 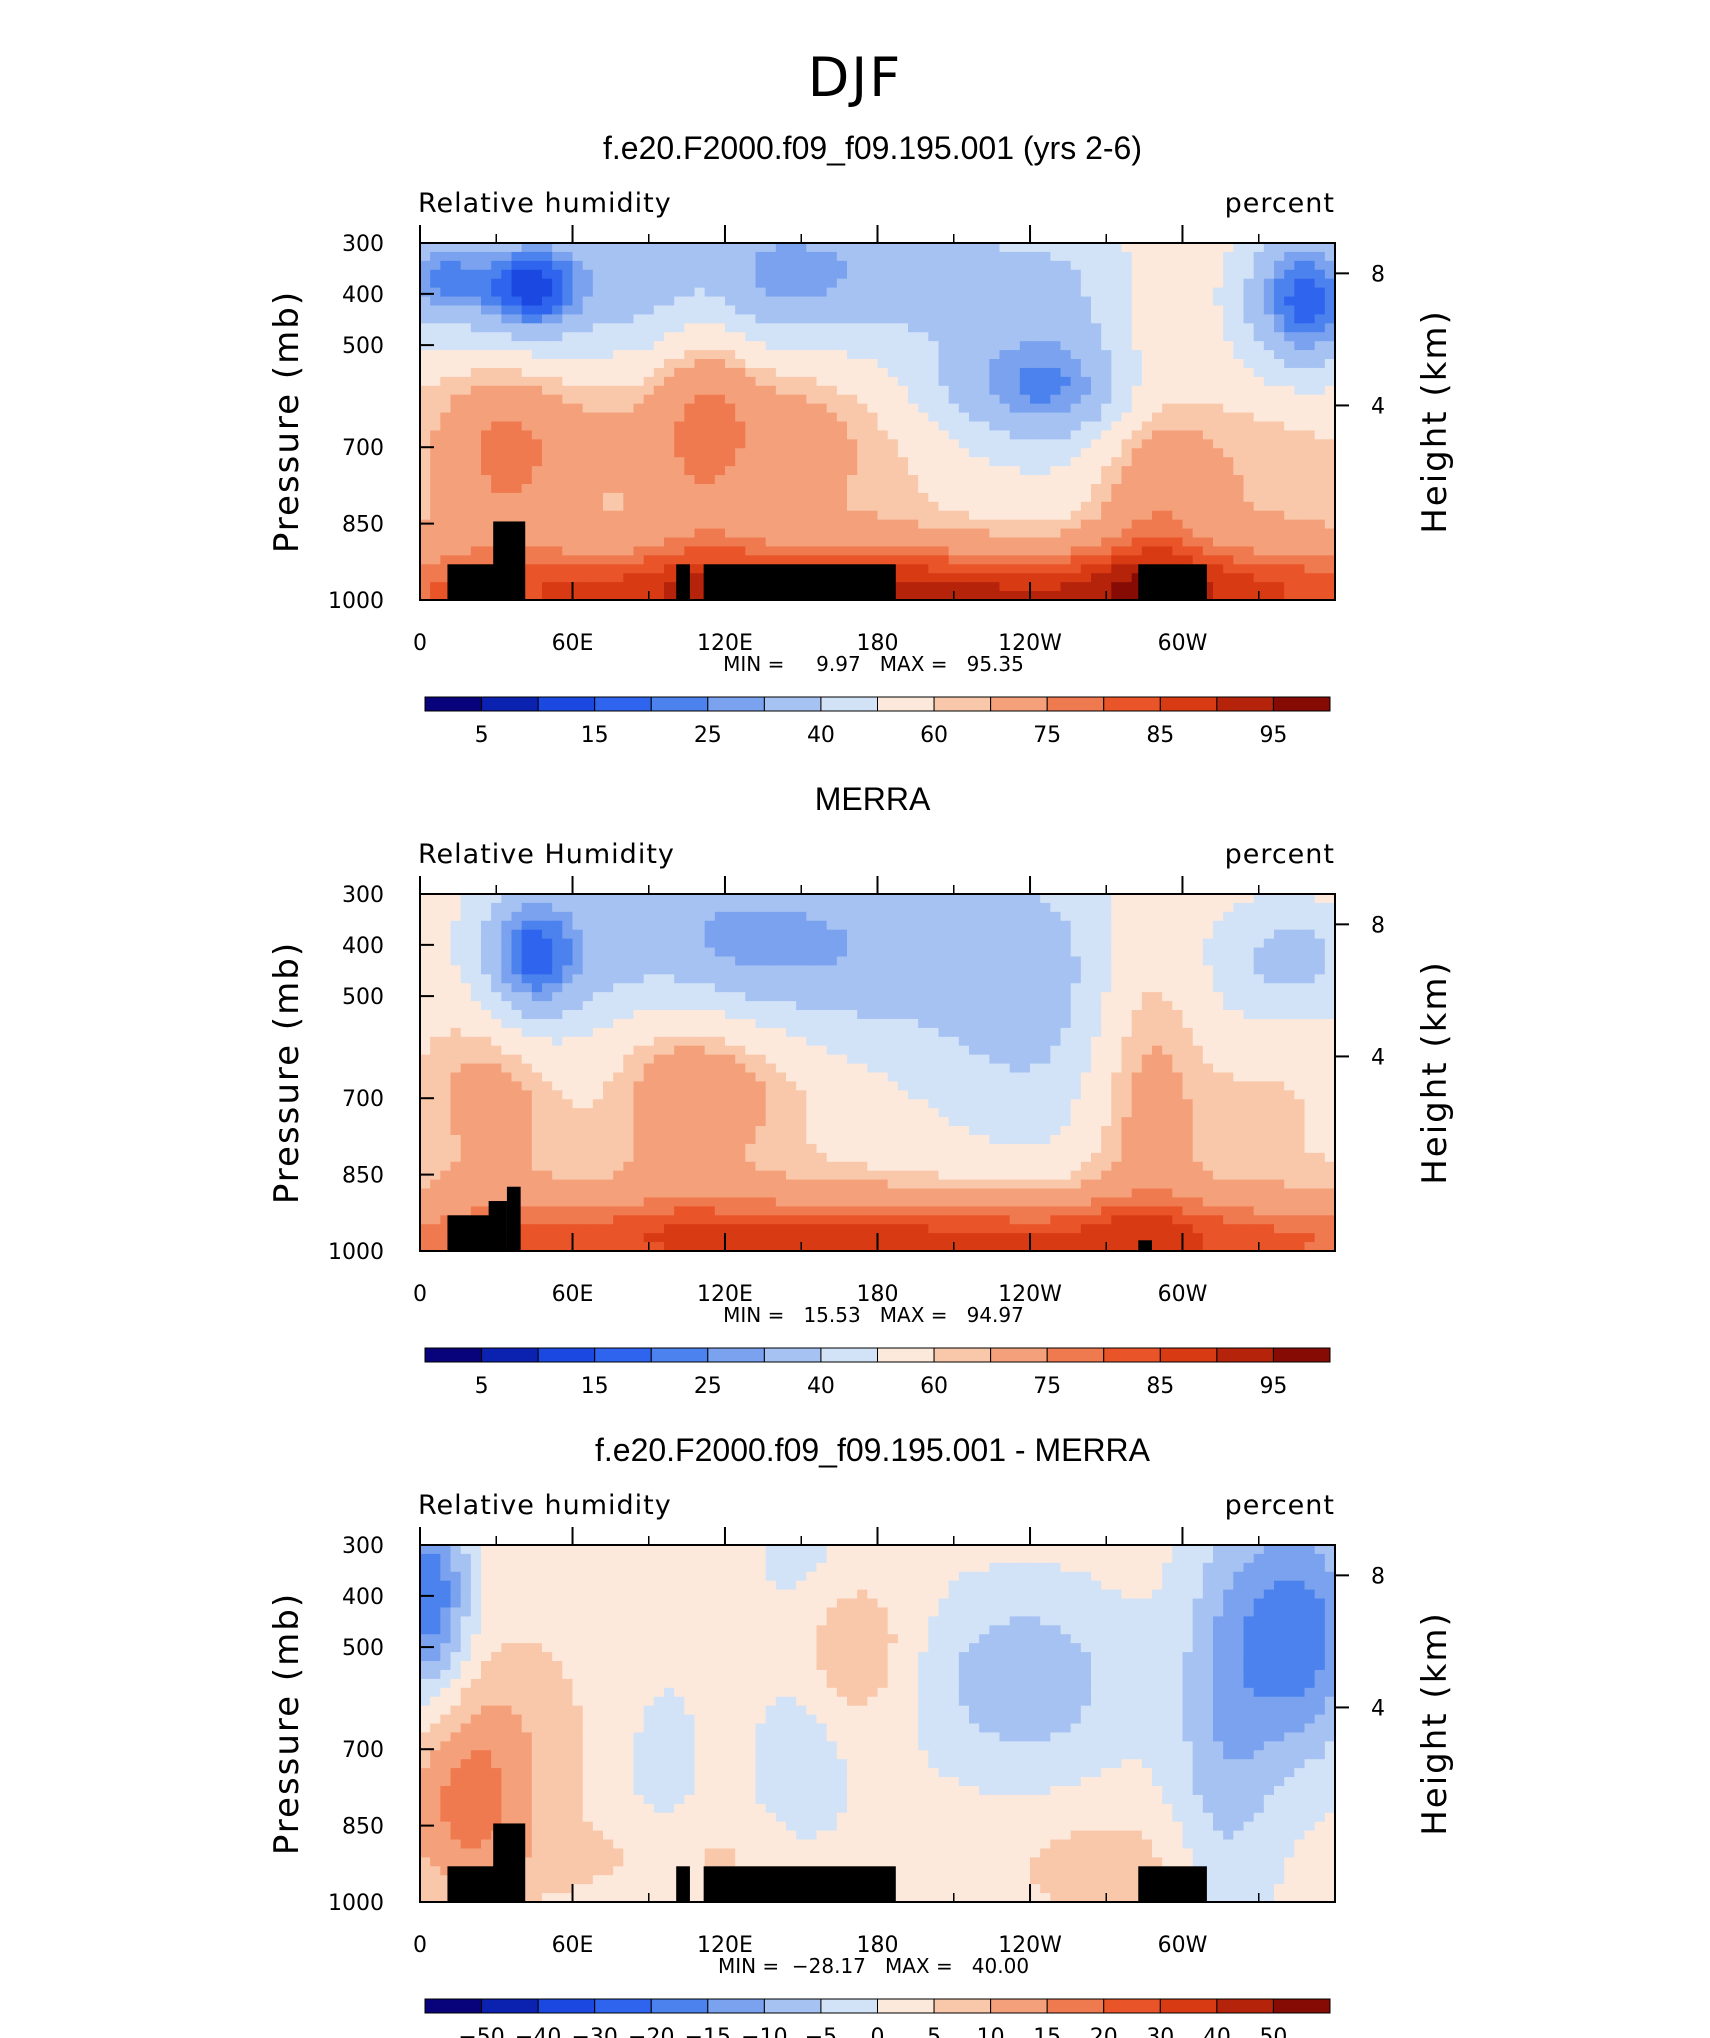 I want to click on colorbar-label: −10, so click(x=764, y=2031).